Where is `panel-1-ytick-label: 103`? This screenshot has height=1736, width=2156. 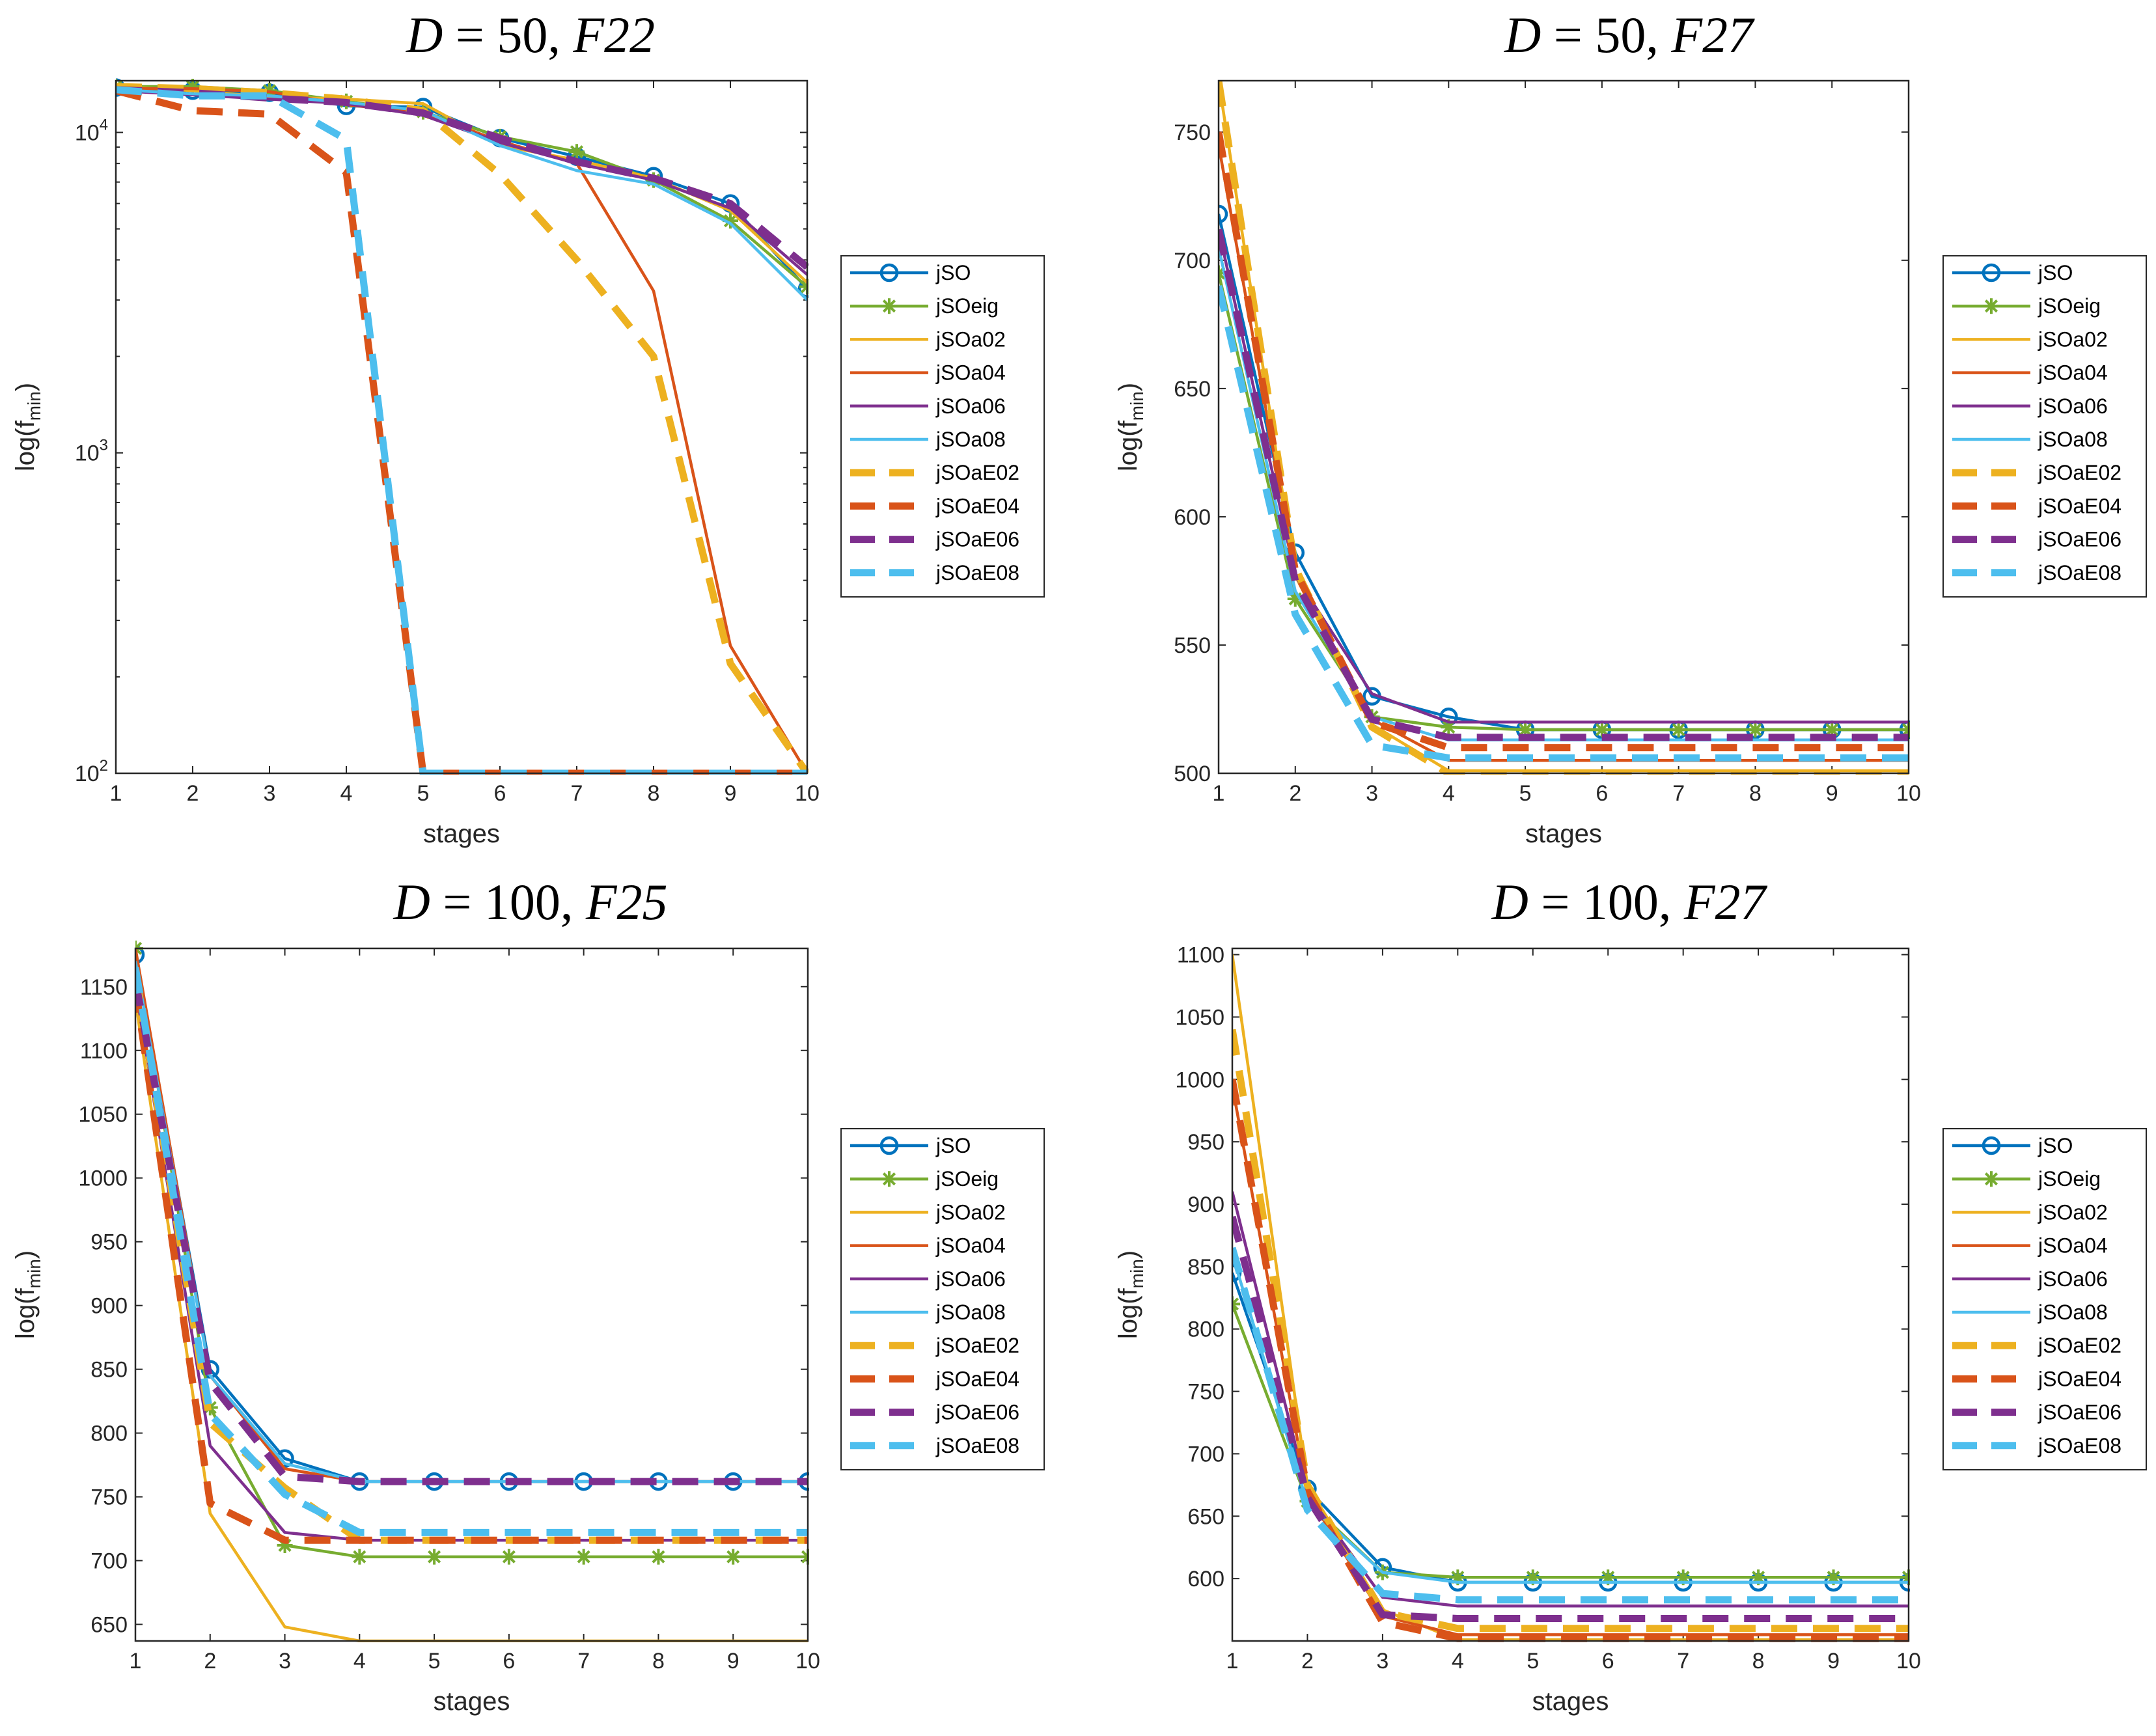 panel-1-ytick-label: 103 is located at coordinates (91, 451).